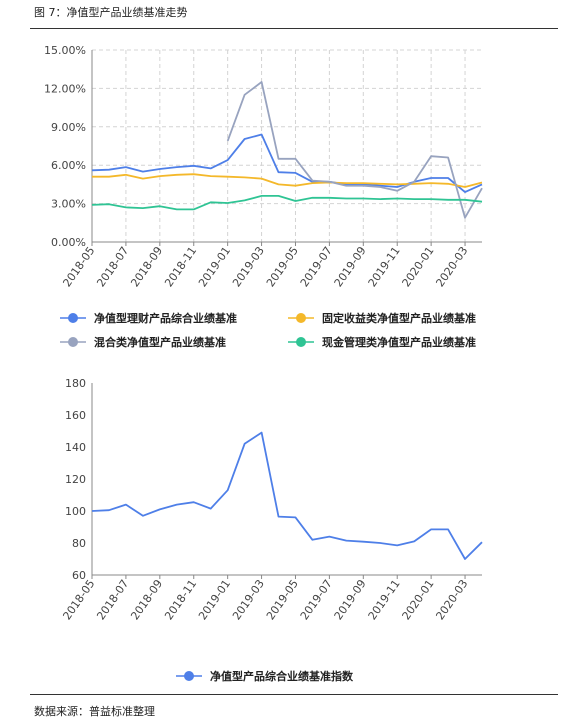 The image size is (574, 724). Describe the element at coordinates (112, 599) in the screenshot. I see `x-tick-label: 2018-07` at that location.